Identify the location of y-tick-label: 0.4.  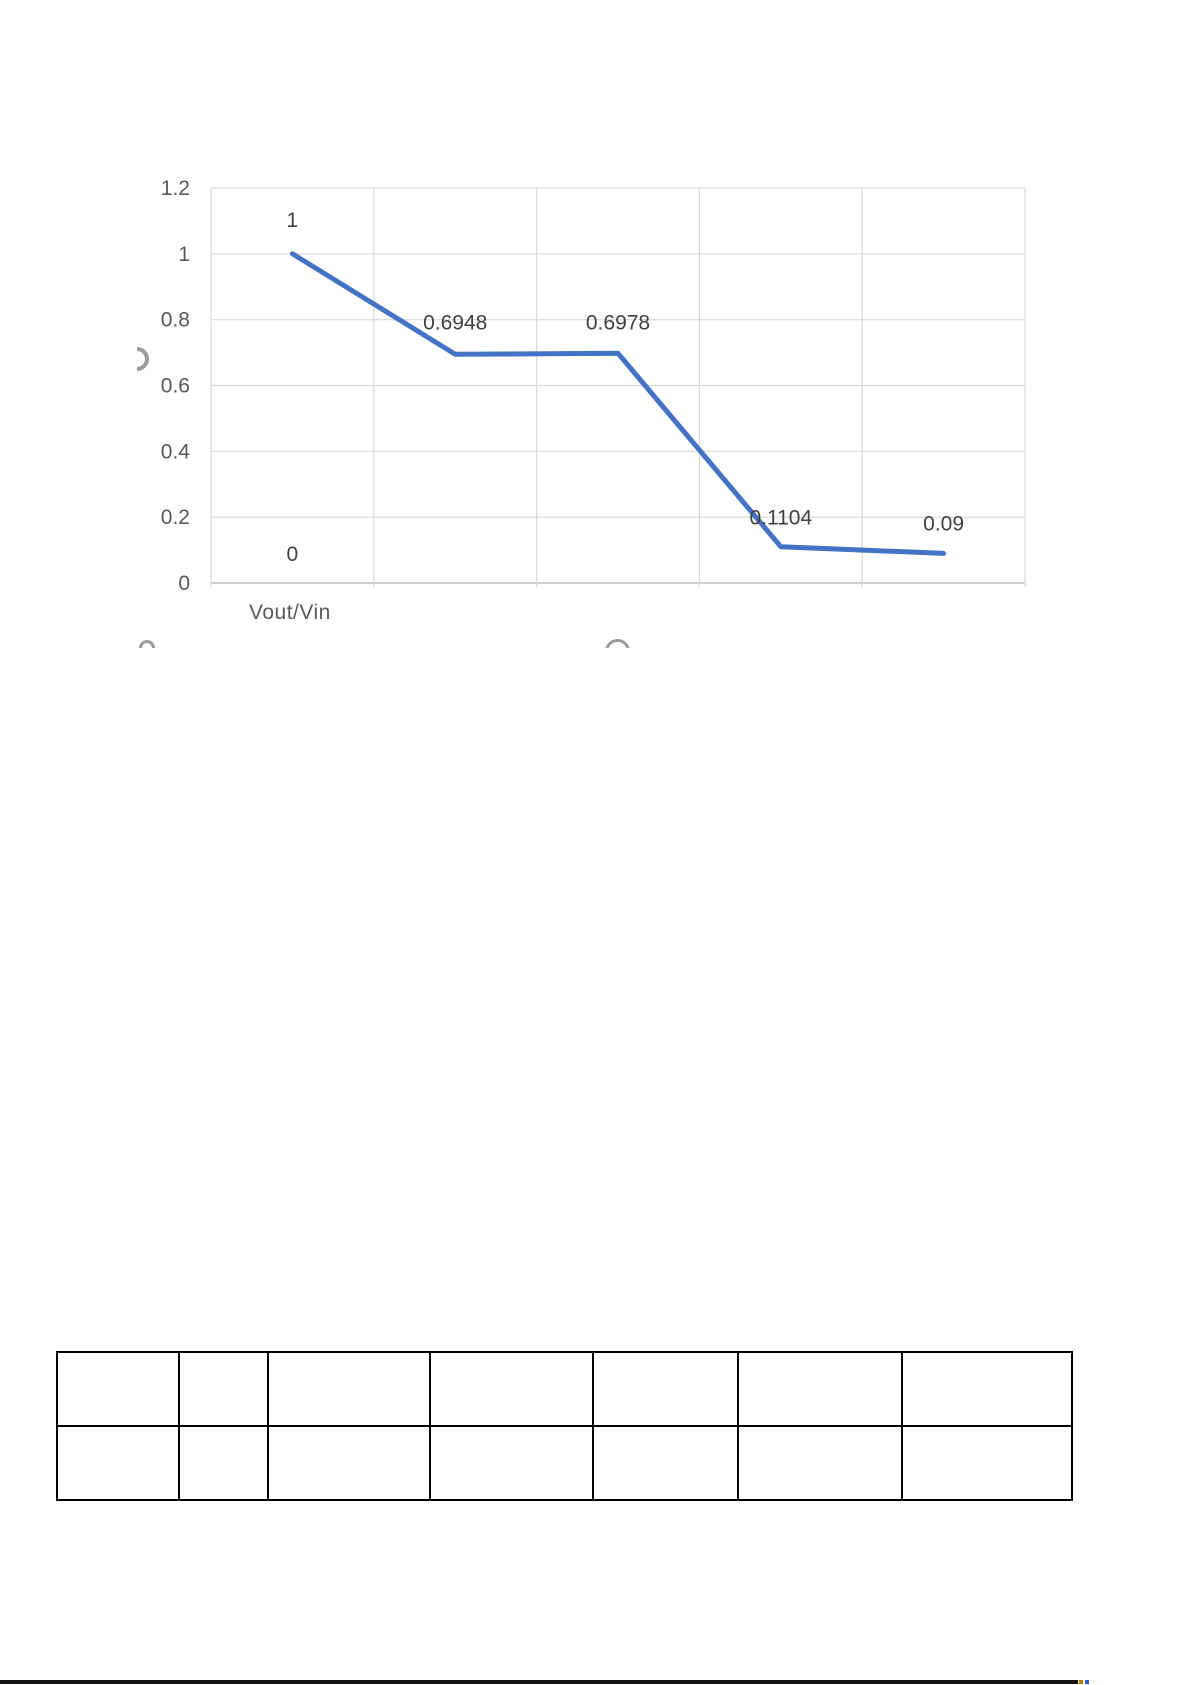
(176, 451).